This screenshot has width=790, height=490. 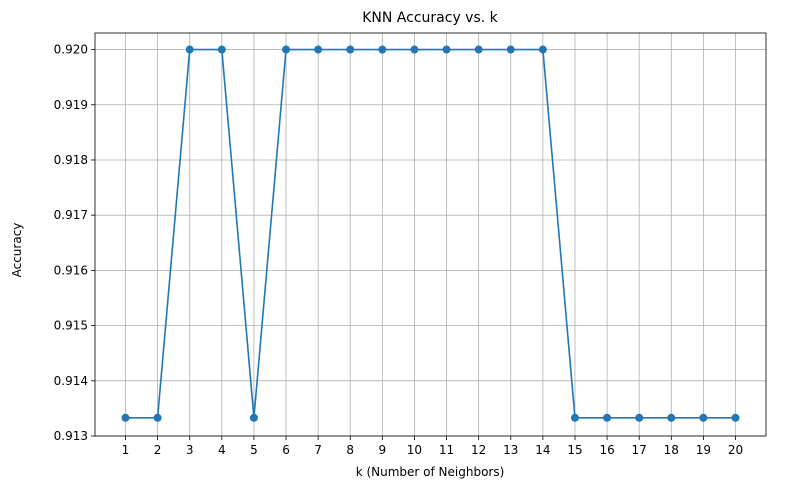 What do you see at coordinates (383, 450) in the screenshot?
I see `x-tick-label: 9` at bounding box center [383, 450].